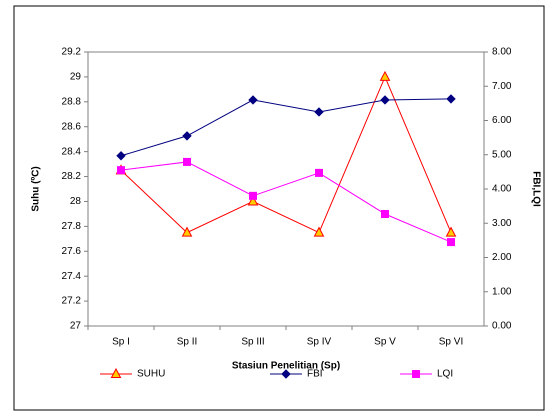 Image resolution: width=553 pixels, height=416 pixels. Describe the element at coordinates (76, 326) in the screenshot. I see `y-tick-label: 27` at that location.